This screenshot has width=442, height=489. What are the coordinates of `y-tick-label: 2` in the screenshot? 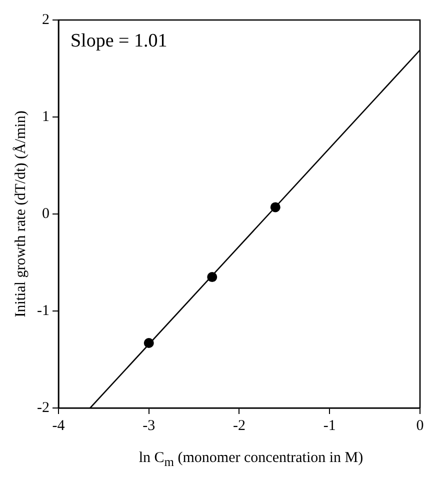 It's located at (46, 20).